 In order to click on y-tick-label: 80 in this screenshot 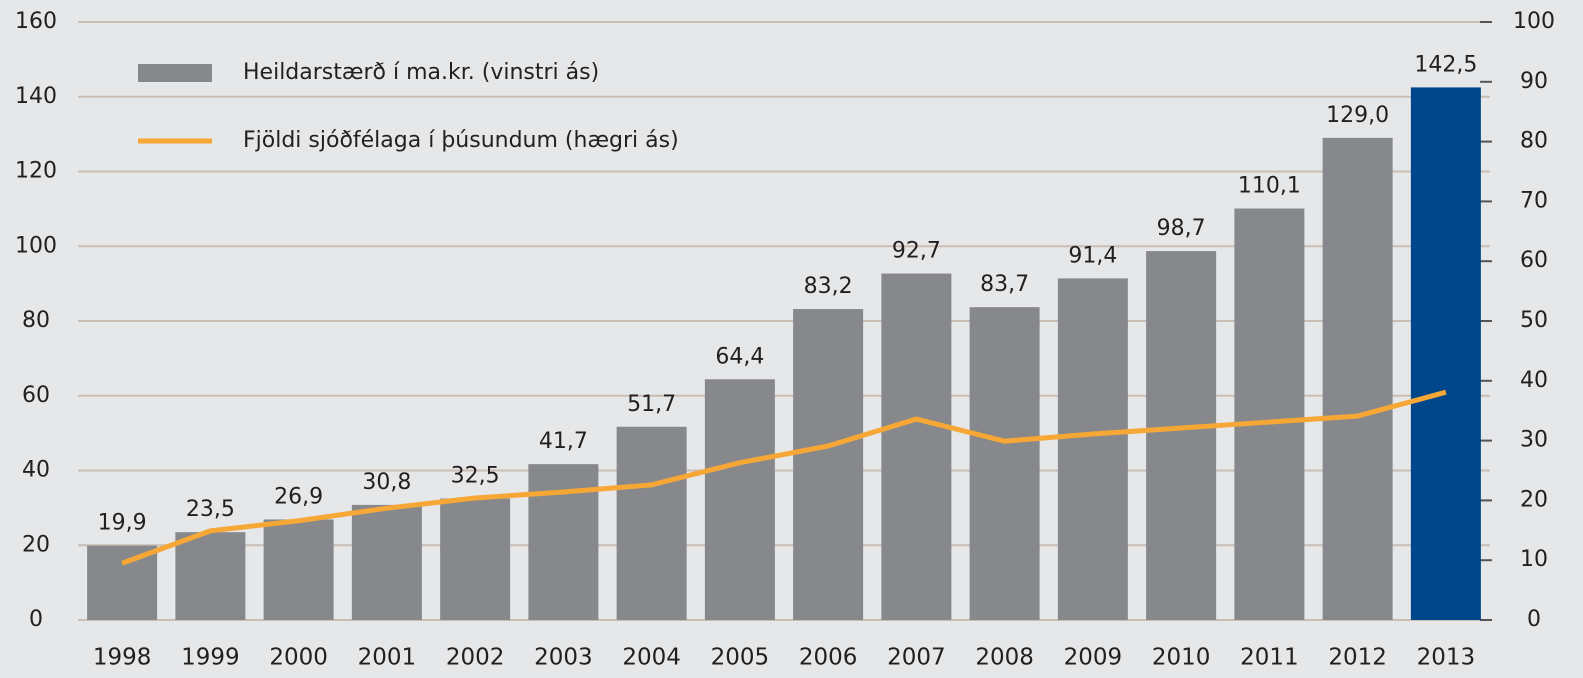, I will do `click(36, 320)`.